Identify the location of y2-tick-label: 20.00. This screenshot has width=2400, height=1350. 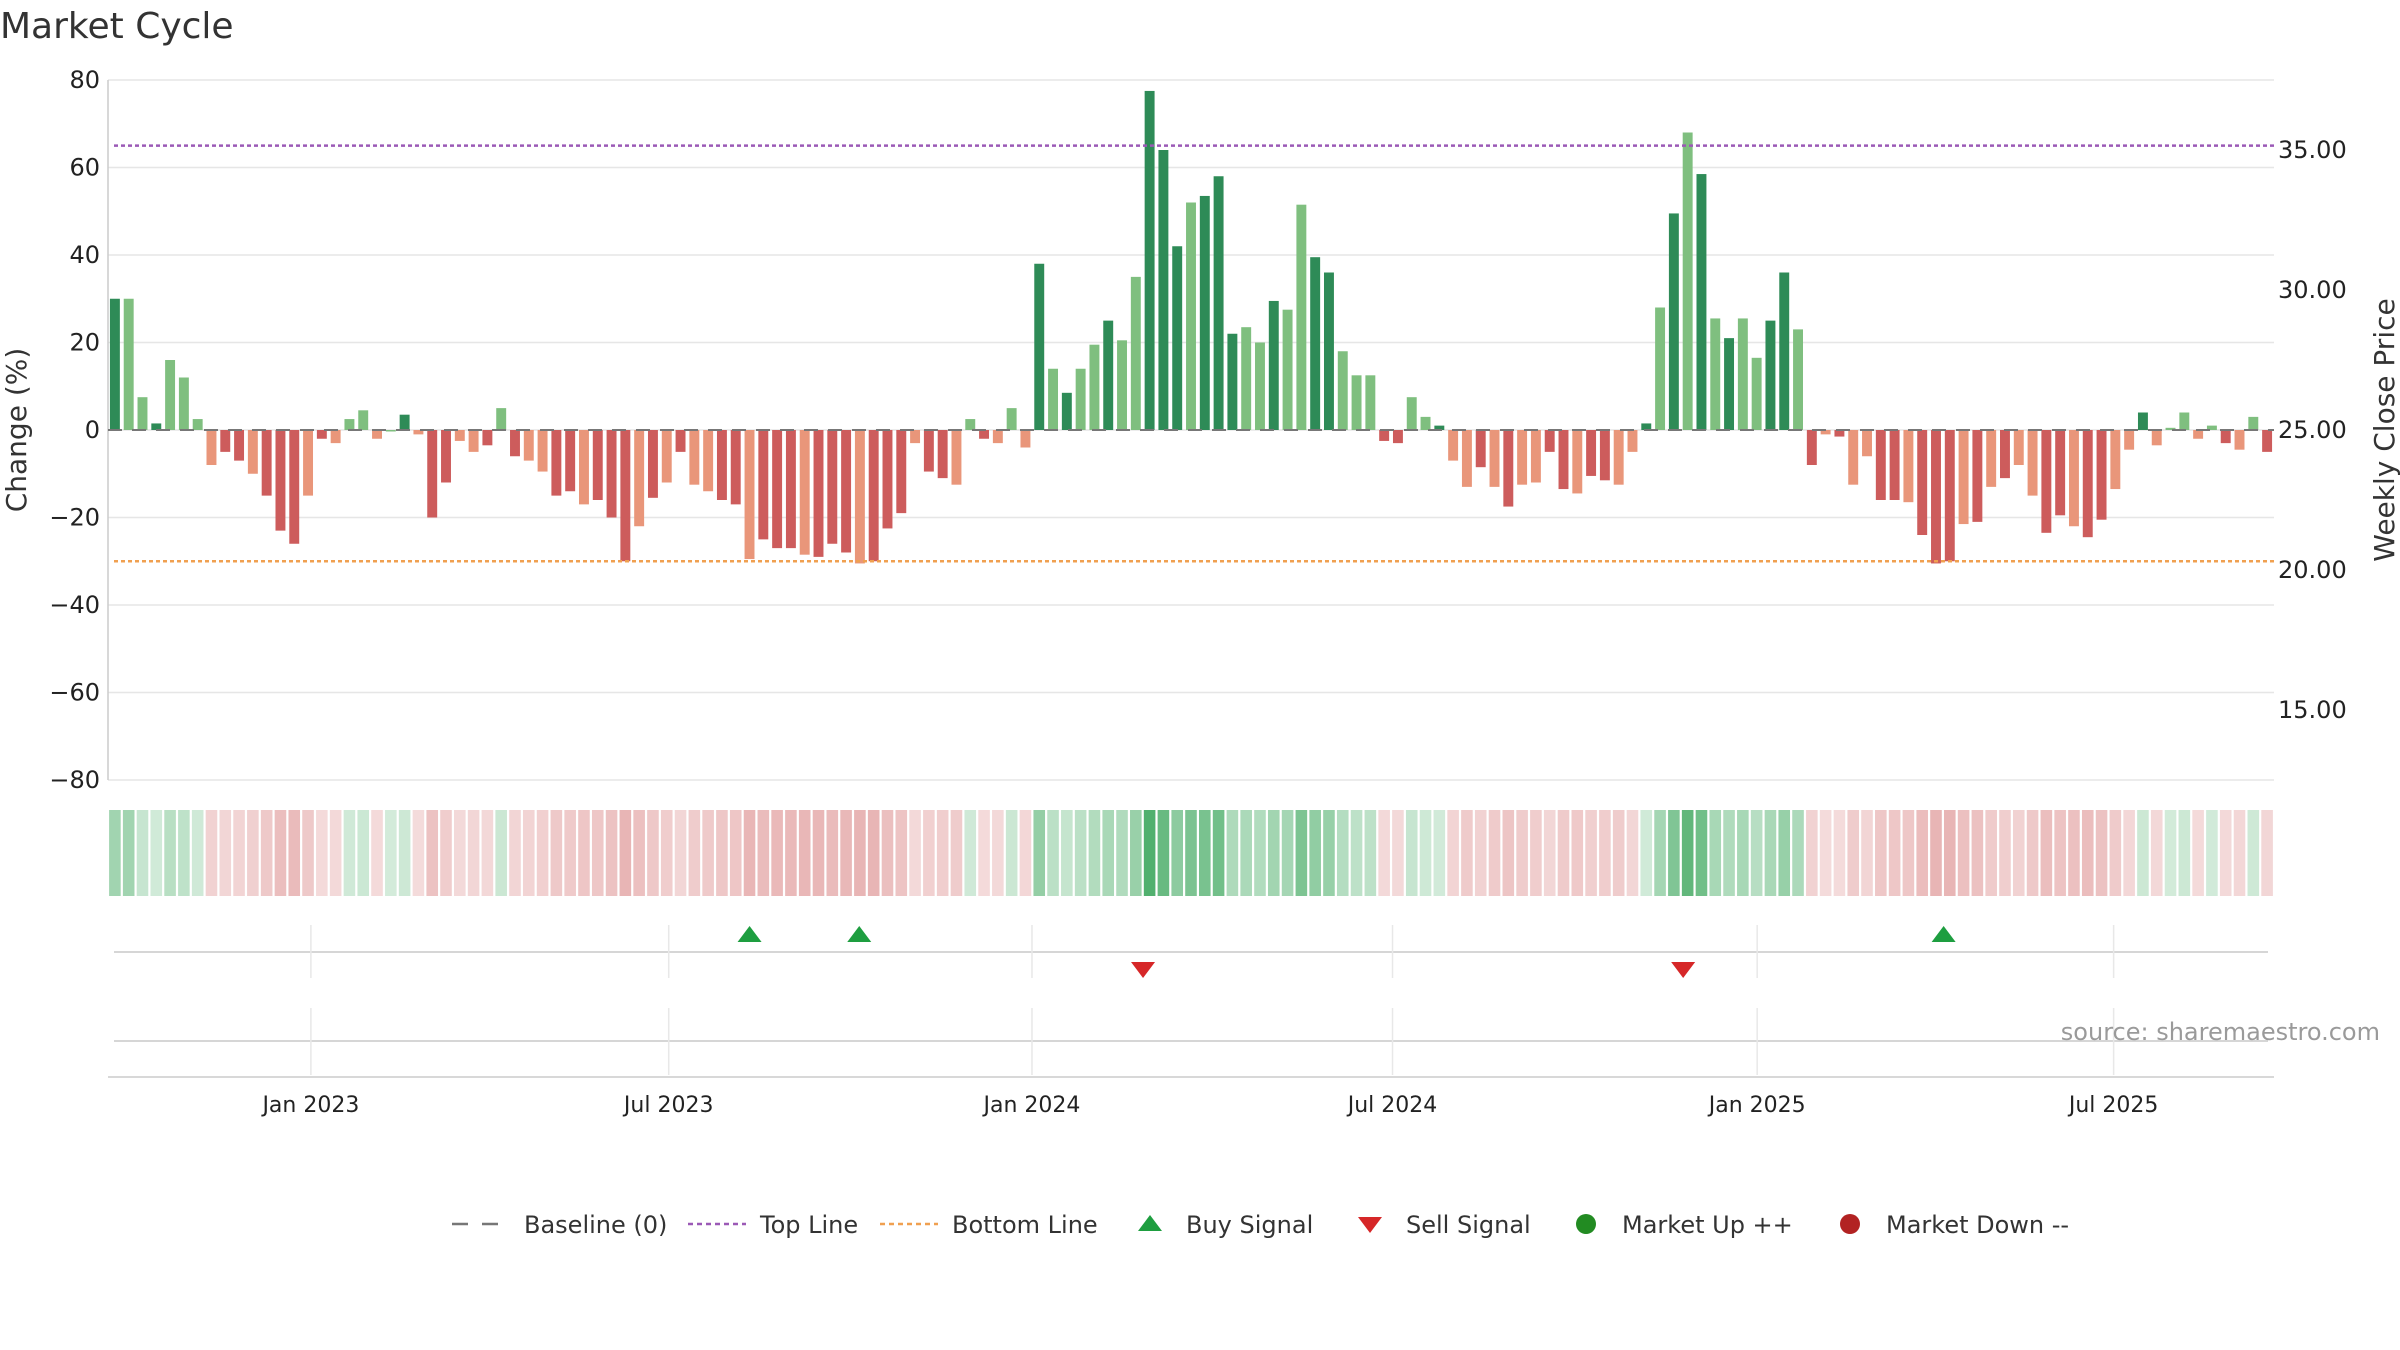
(2312, 570).